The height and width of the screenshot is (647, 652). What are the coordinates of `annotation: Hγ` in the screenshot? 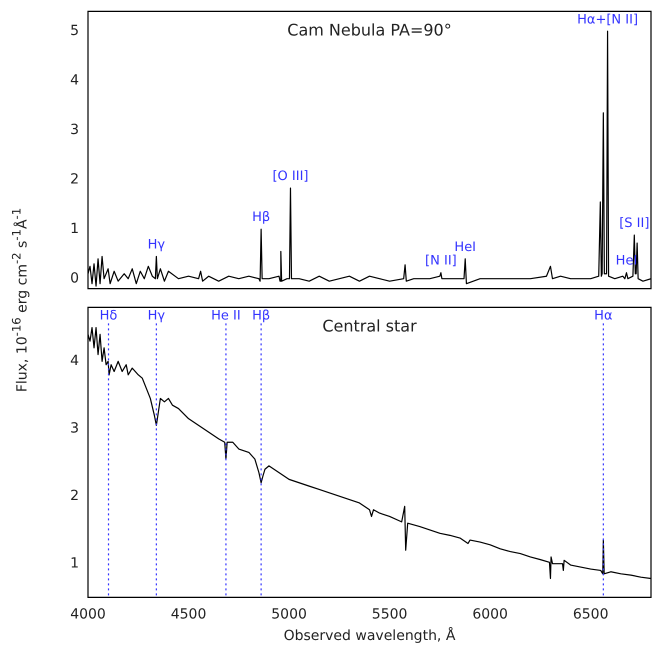 It's located at (157, 244).